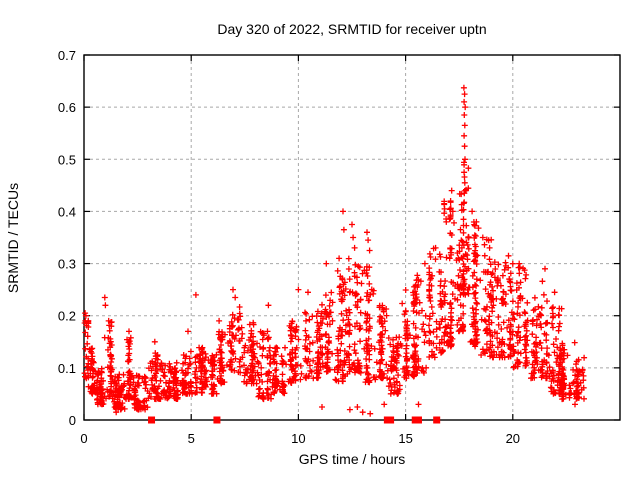 The image size is (640, 485). Describe the element at coordinates (67, 264) in the screenshot. I see `y-tick-label: 0.3` at that location.